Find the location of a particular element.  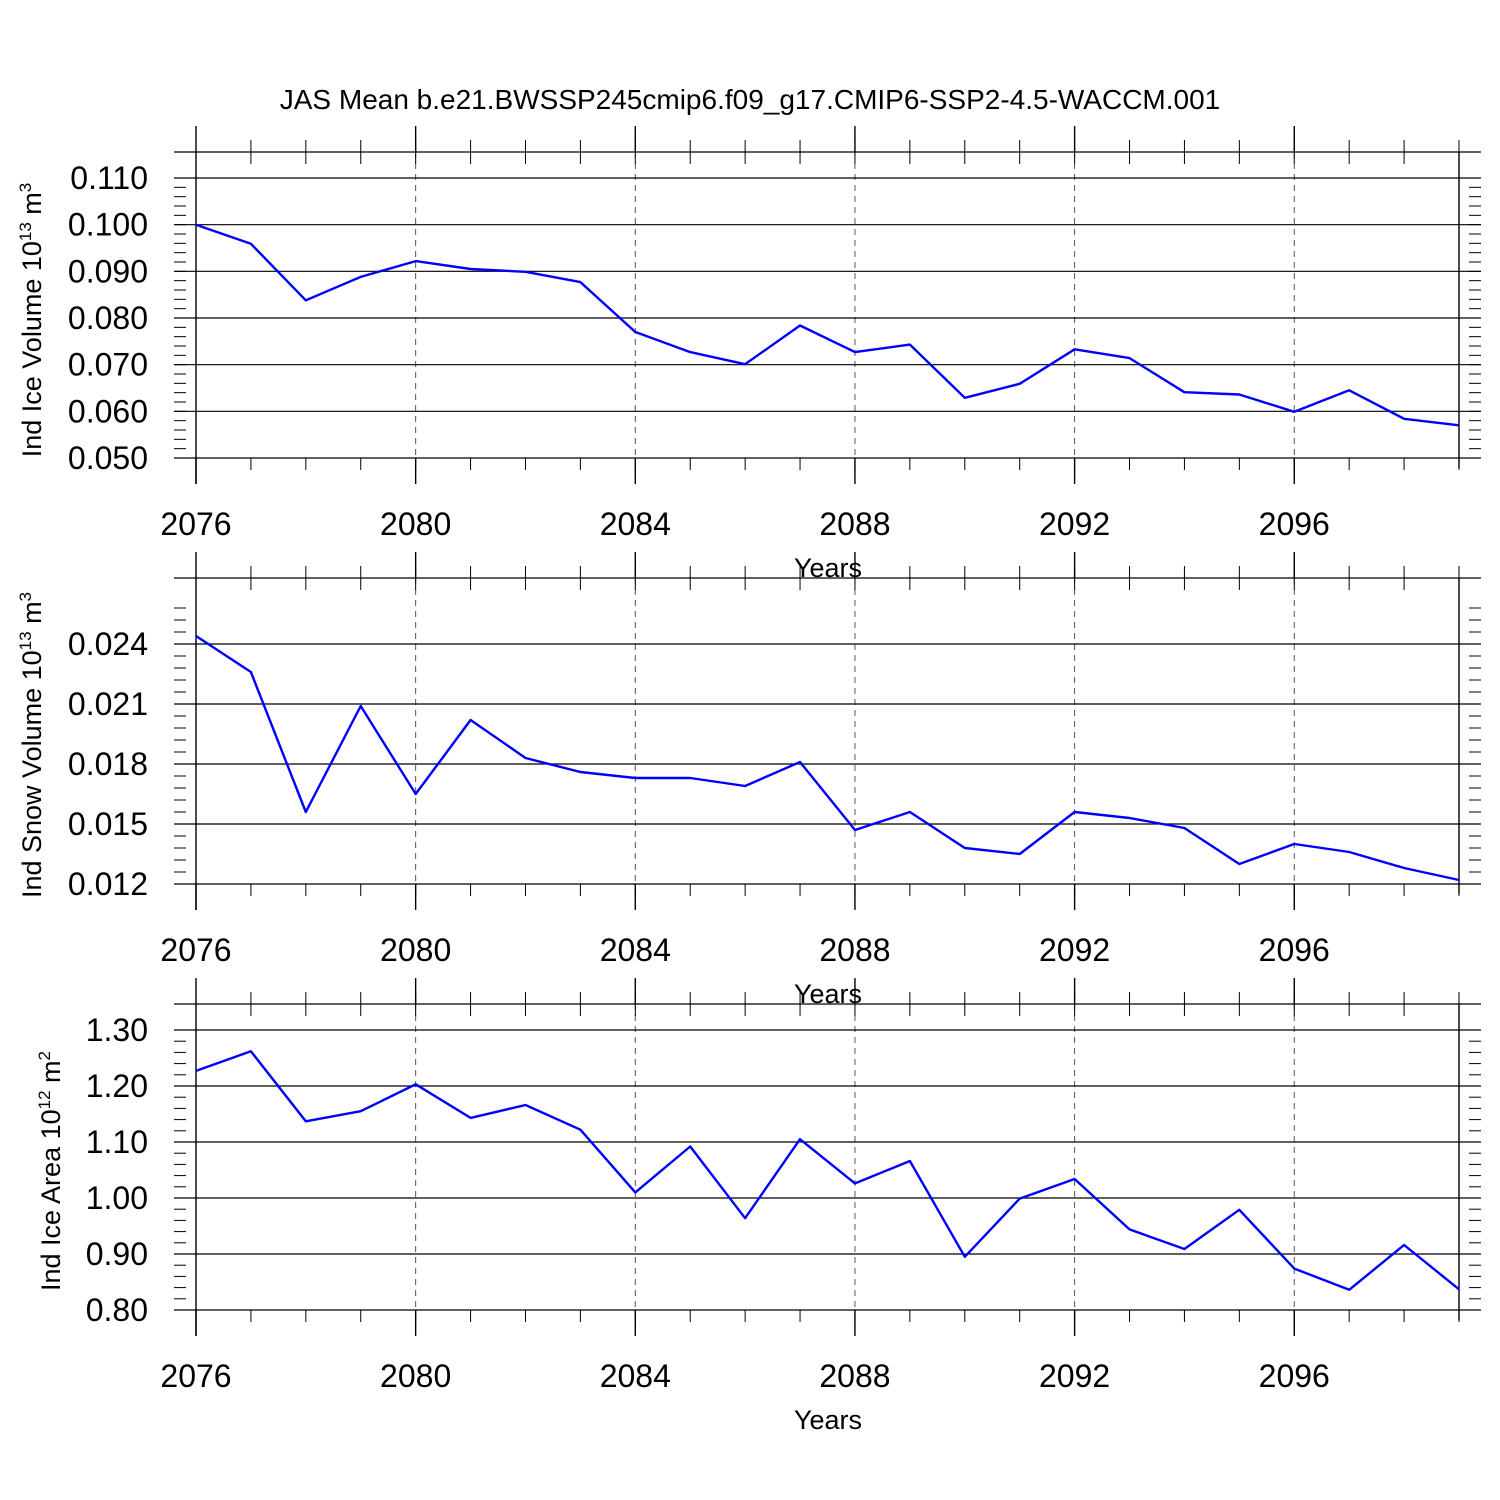

y-axis-label: Ind Snow Volume 1013 m3 is located at coordinates (31, 745).